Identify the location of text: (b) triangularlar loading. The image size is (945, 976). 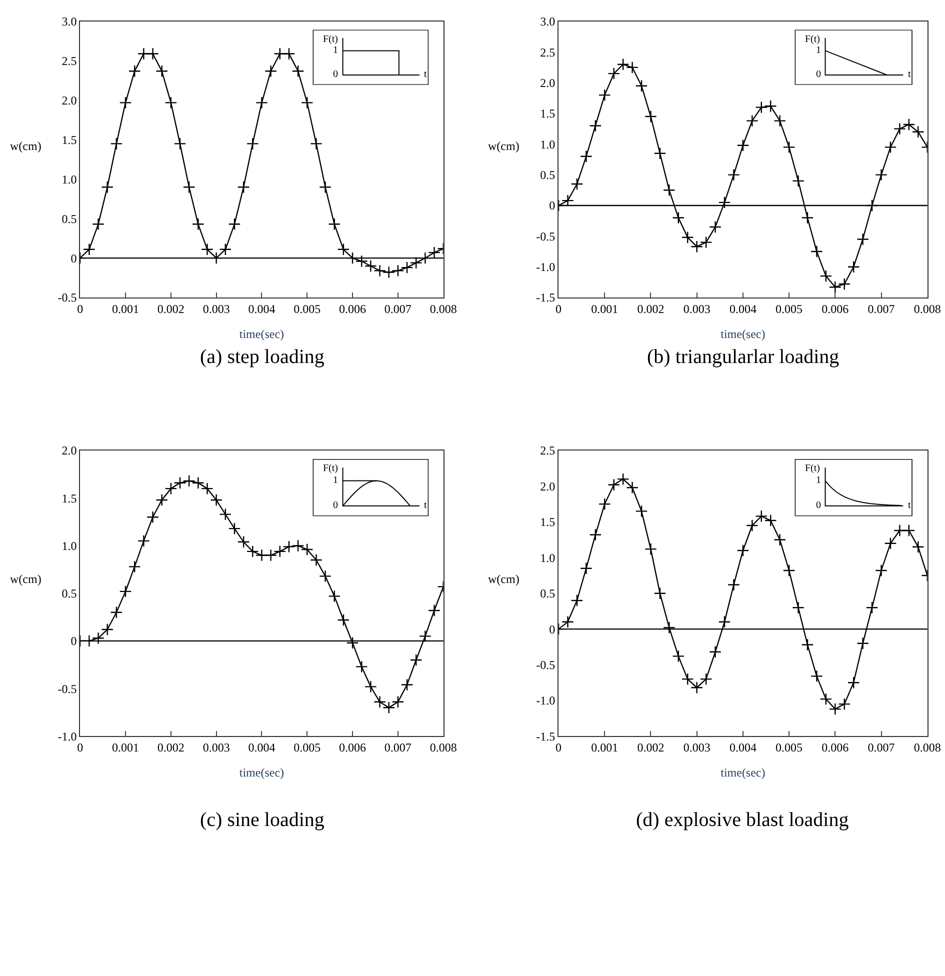
(743, 357).